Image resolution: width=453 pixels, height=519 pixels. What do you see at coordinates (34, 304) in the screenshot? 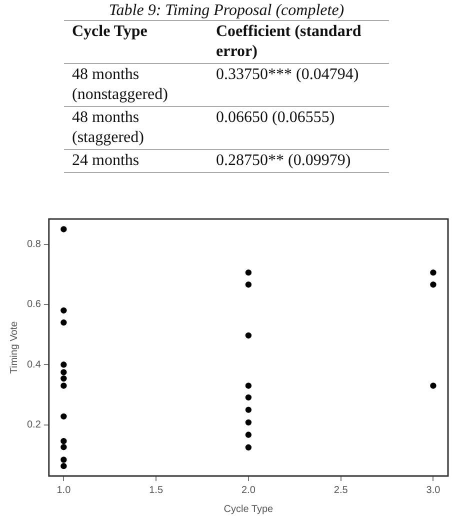
I see `y-tick-label: 0.6` at bounding box center [34, 304].